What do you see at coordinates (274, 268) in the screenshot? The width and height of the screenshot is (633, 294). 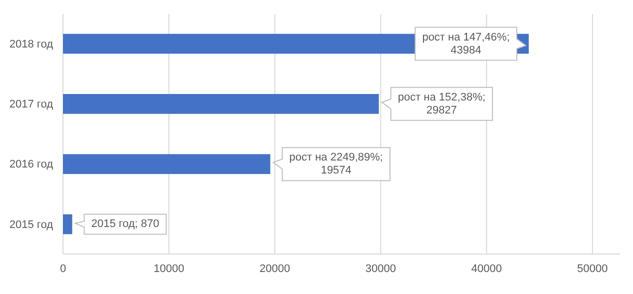 I see `x-tick-label: 20000` at bounding box center [274, 268].